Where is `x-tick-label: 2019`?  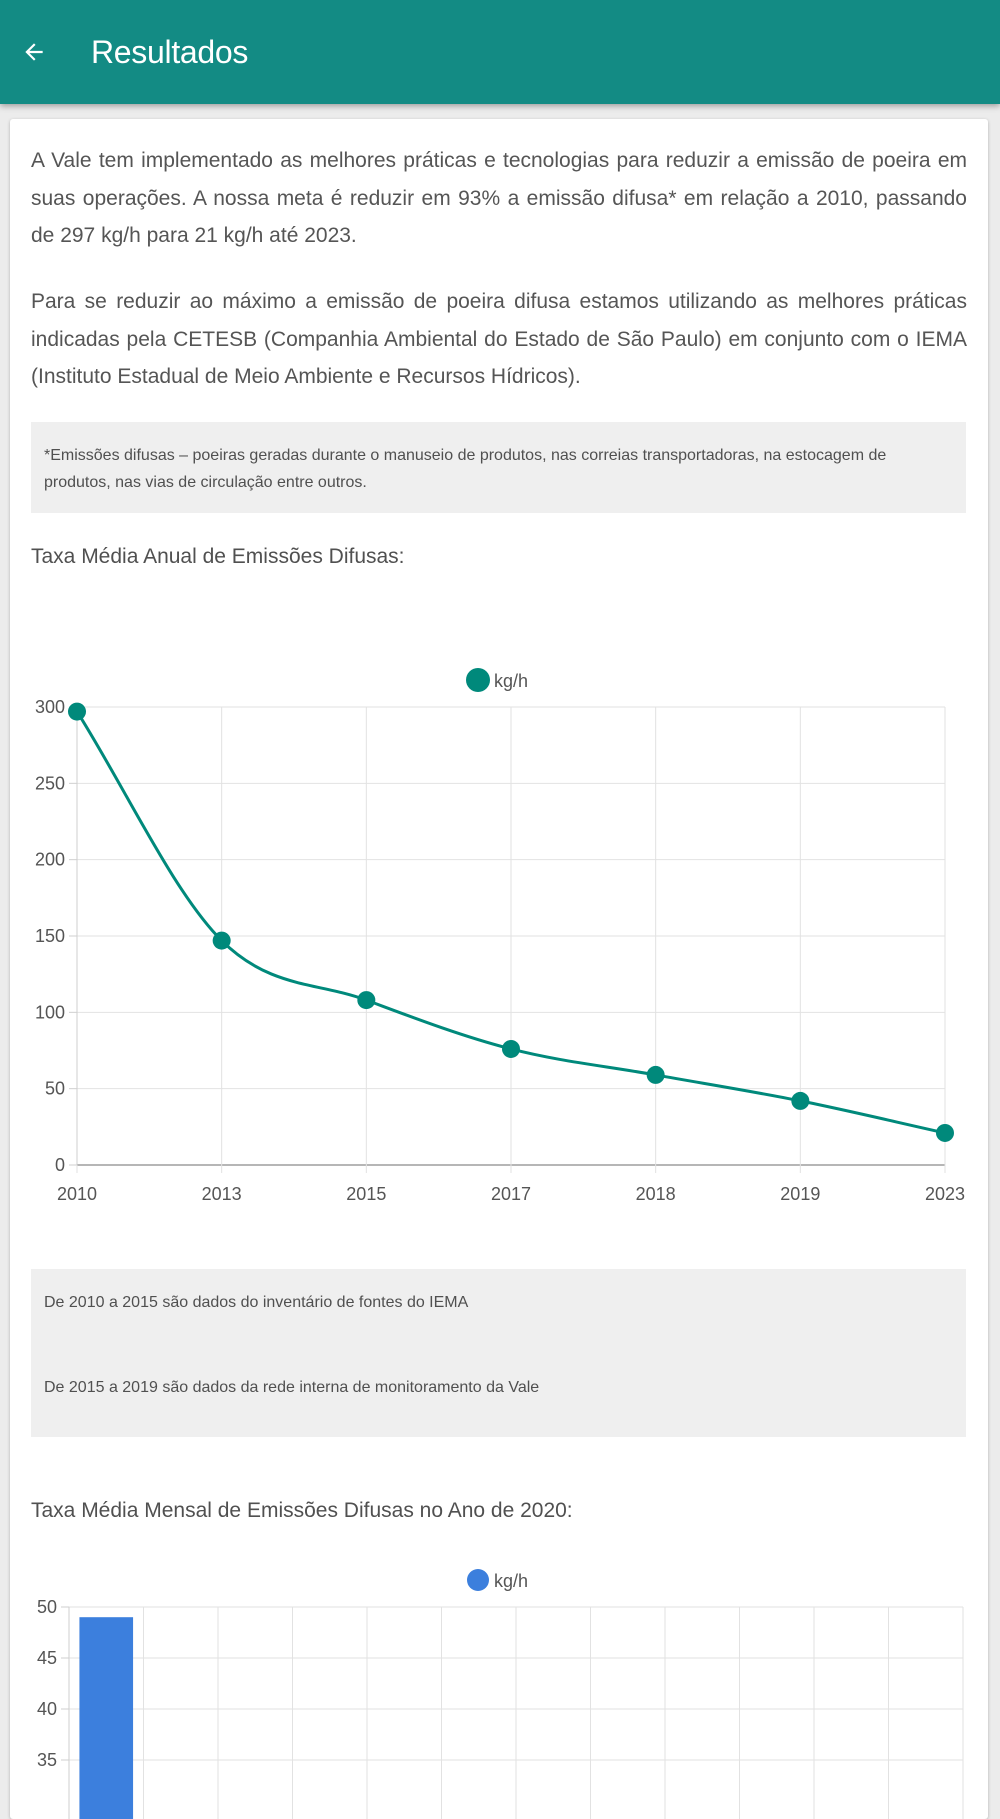 x-tick-label: 2019 is located at coordinates (800, 1194).